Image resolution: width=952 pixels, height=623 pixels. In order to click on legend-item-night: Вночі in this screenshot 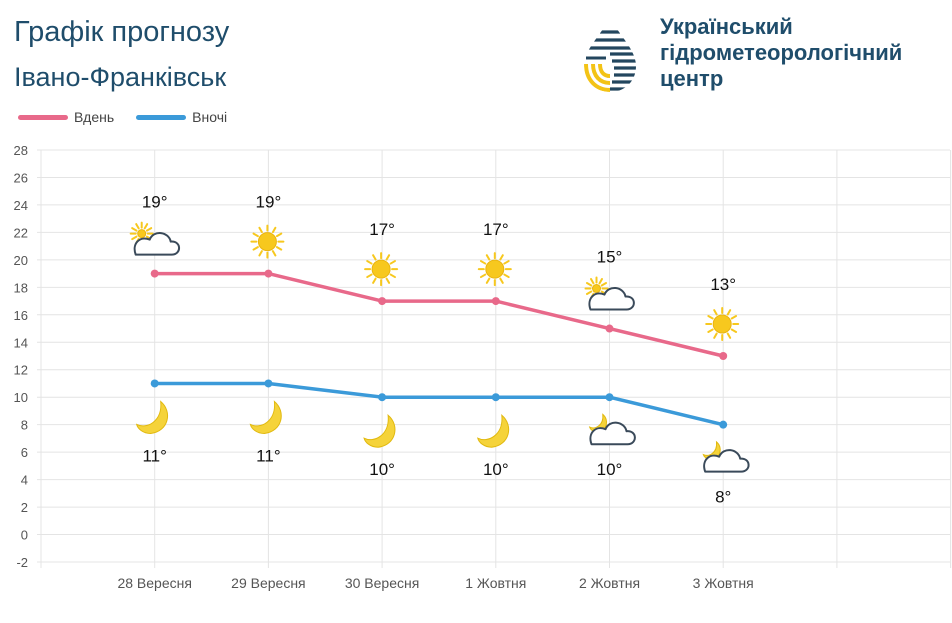, I will do `click(181, 117)`.